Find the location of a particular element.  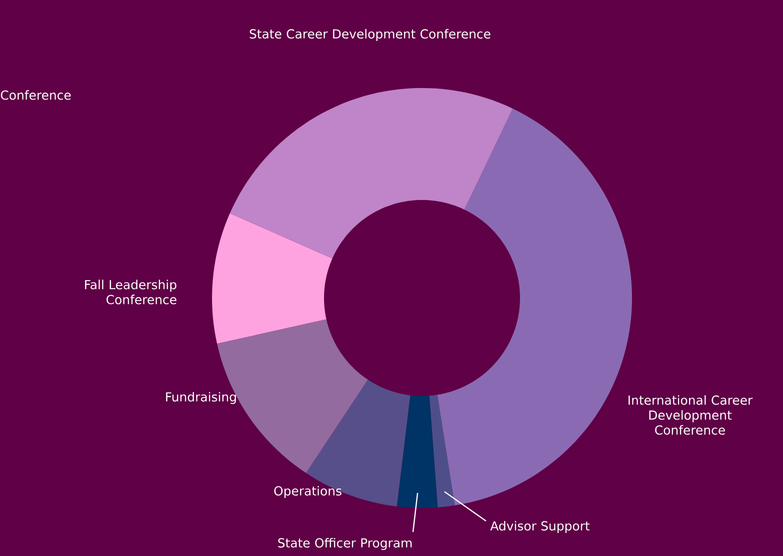

text: Conference is located at coordinates (35, 95).